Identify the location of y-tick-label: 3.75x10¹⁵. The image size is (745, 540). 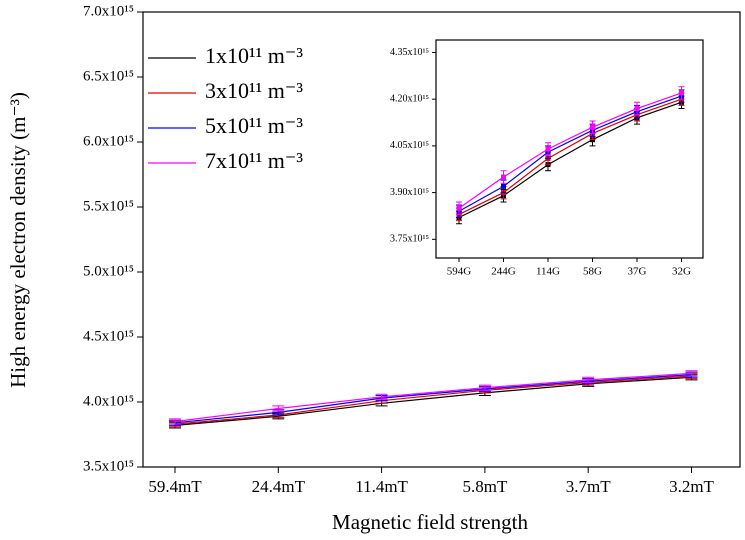
(409, 239).